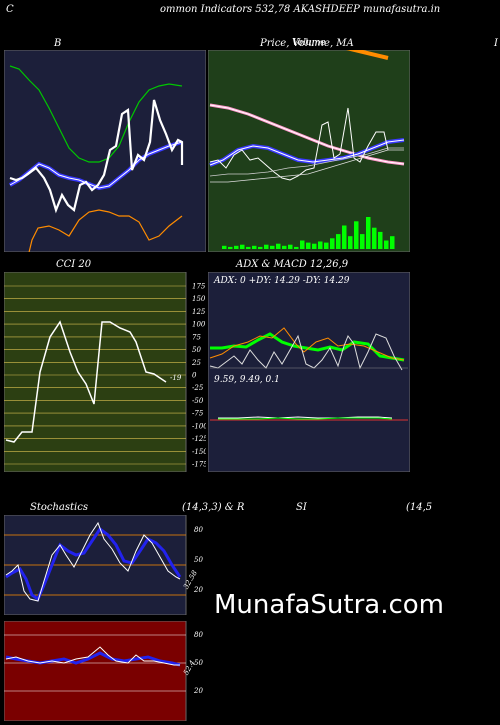  I want to click on rsi-params: (14,5, so click(419, 507).